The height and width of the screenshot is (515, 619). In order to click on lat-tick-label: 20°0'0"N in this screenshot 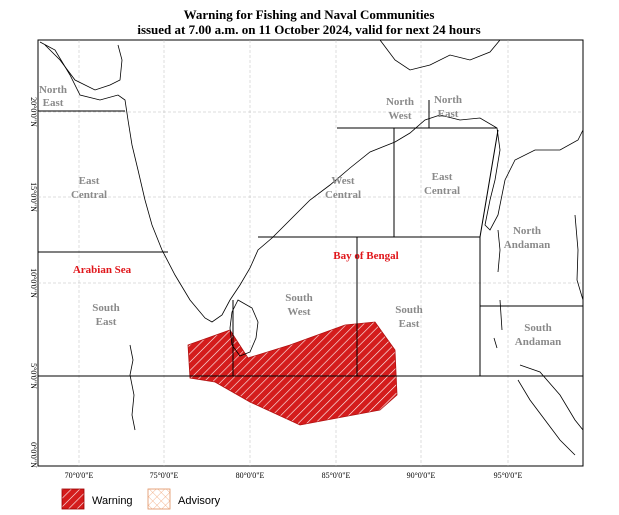, I will do `click(33, 112)`.